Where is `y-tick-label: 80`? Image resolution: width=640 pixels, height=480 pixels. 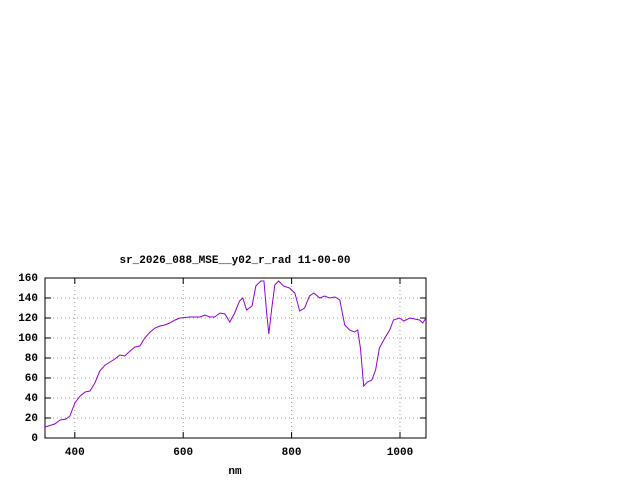 y-tick-label: 80 is located at coordinates (31, 359).